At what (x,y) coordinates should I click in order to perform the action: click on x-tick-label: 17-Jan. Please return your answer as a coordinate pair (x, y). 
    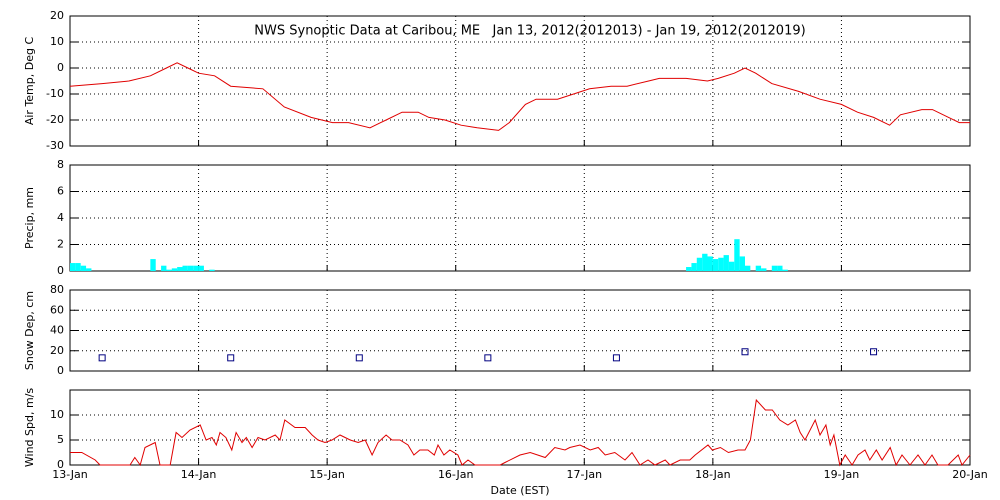
    Looking at the image, I should click on (585, 474).